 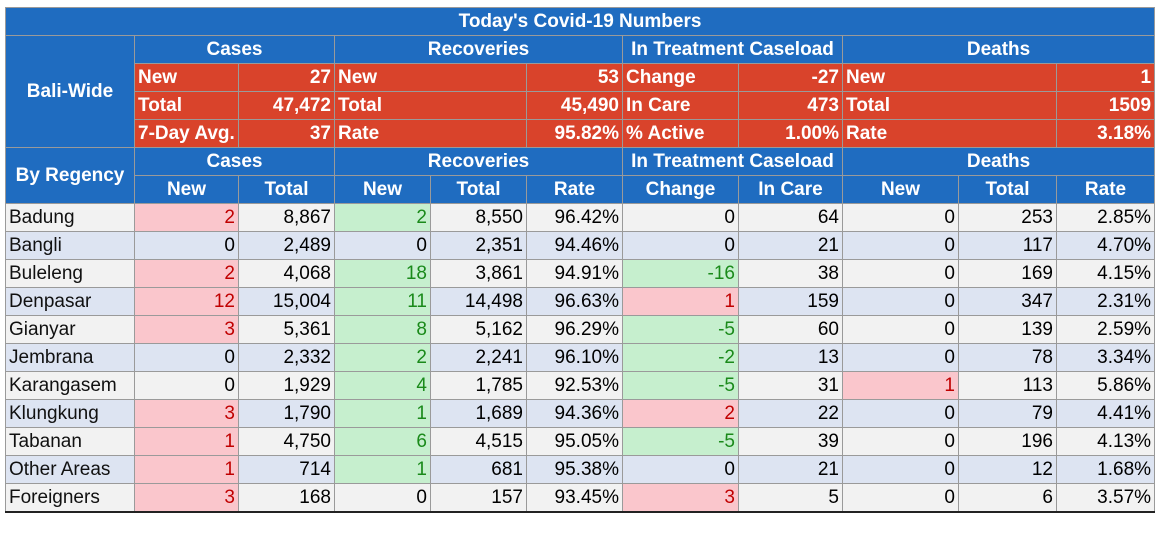 What do you see at coordinates (680, 273) in the screenshot?
I see `cell-treat-change: -16` at bounding box center [680, 273].